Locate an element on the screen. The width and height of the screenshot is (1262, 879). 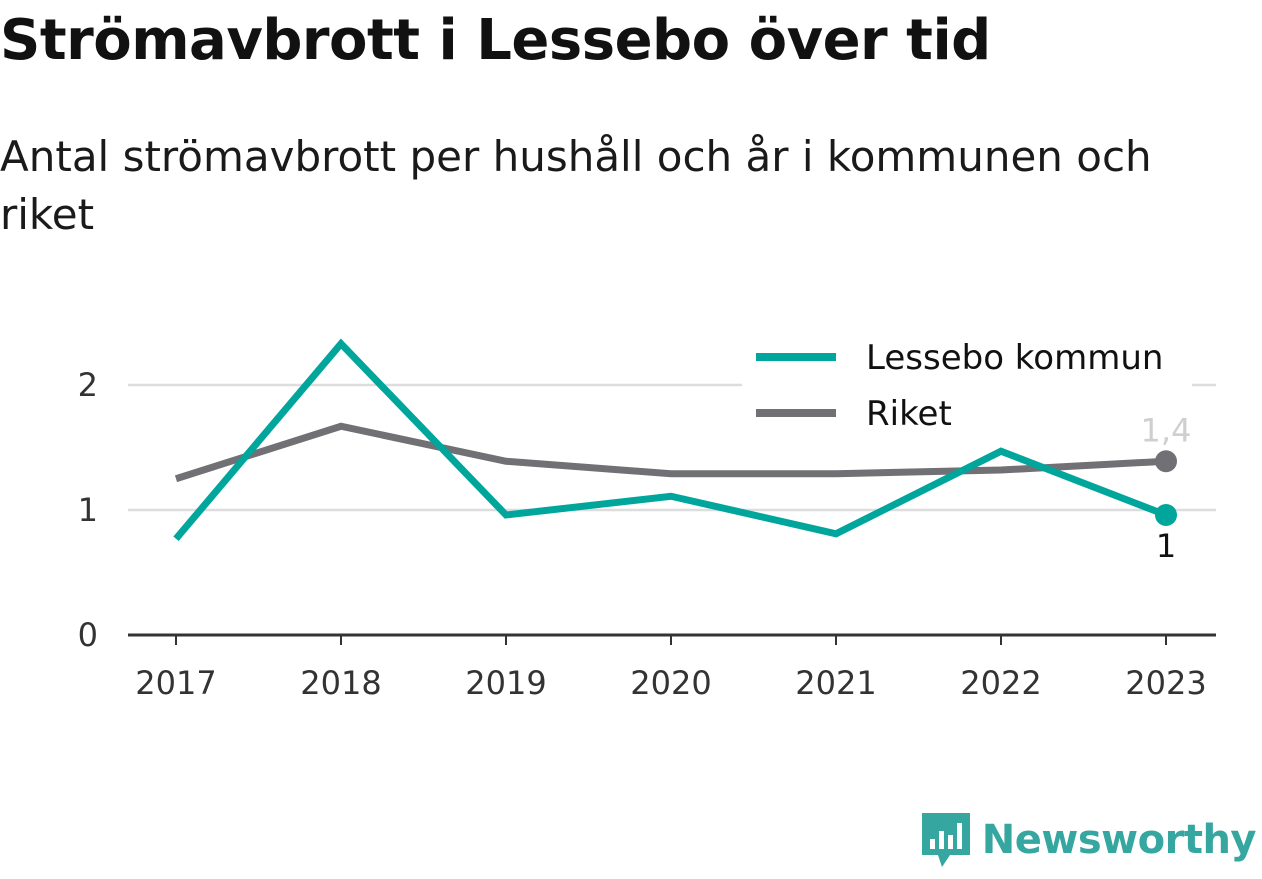
end-label-lessebo: 1 is located at coordinates (1166, 546).